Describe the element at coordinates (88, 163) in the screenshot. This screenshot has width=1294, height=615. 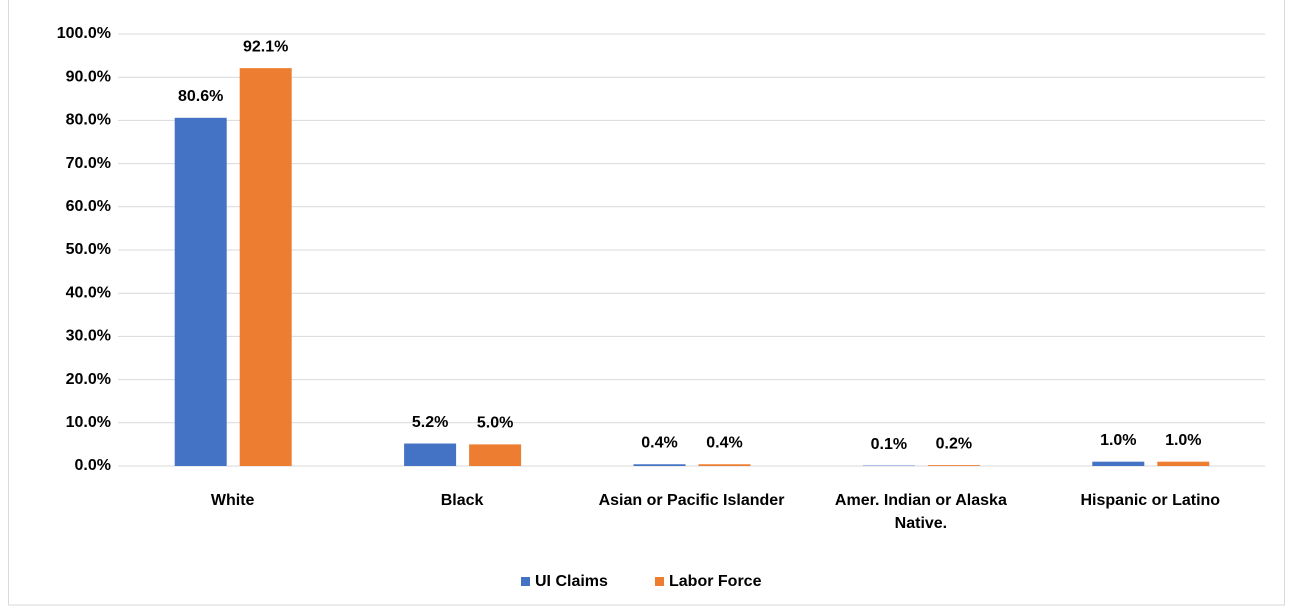
I see `y-tick-label: 70.0%` at that location.